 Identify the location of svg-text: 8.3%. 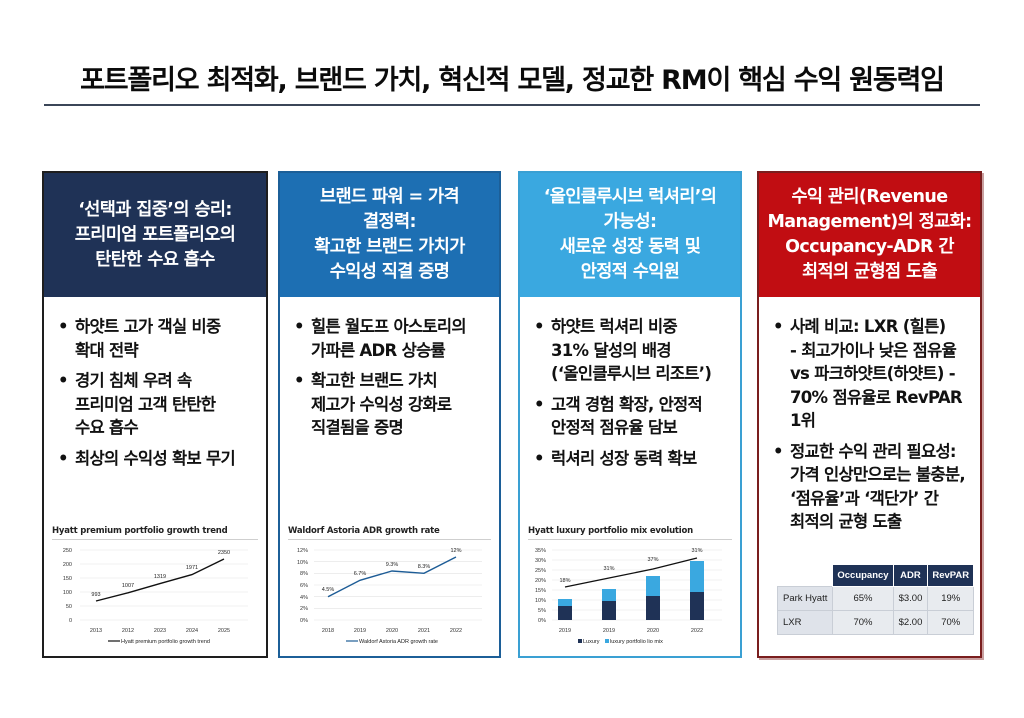
(424, 567).